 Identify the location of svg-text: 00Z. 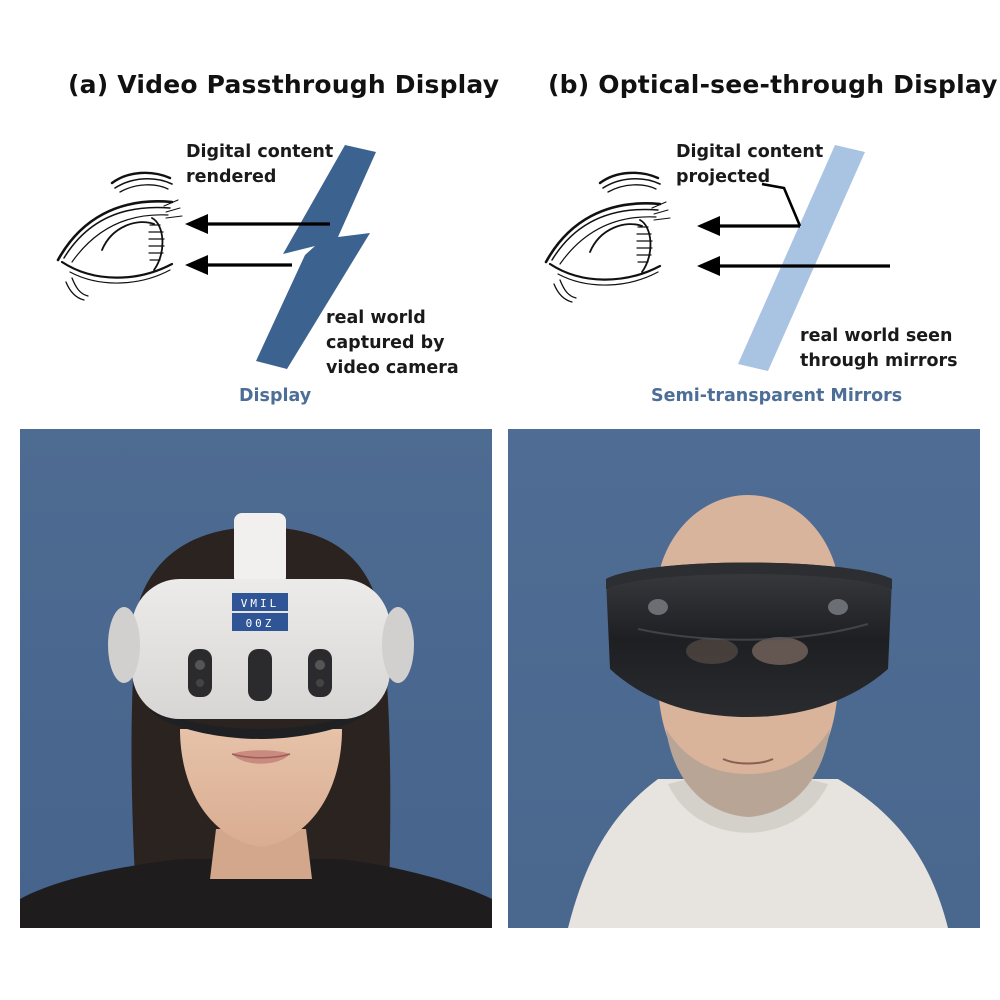
(260, 623).